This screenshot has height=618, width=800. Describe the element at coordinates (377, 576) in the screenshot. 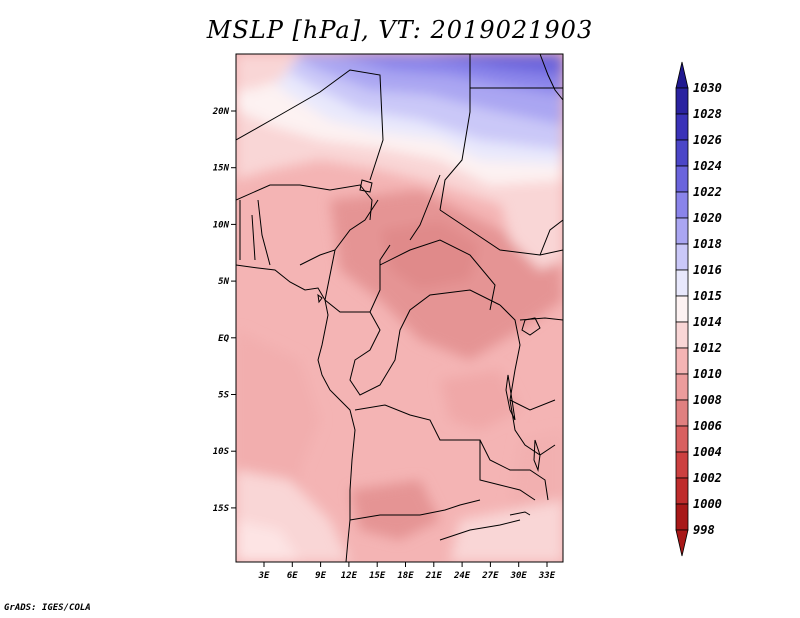

I see `lon-label: 15E` at that location.